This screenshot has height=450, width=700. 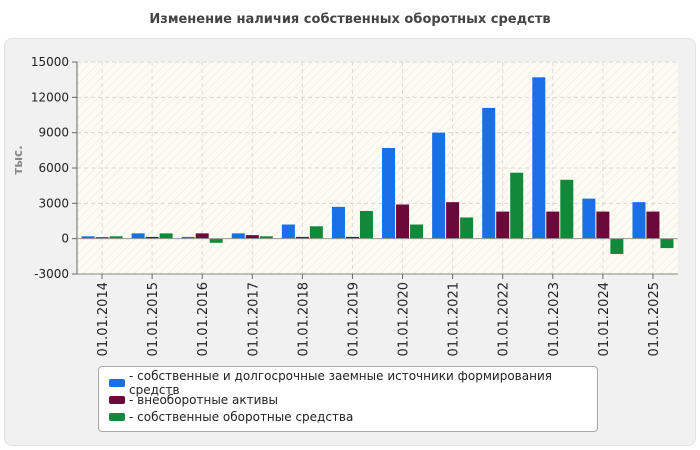 What do you see at coordinates (539, 158) in the screenshot?
I see `bar-series-0-01.01.2023` at bounding box center [539, 158].